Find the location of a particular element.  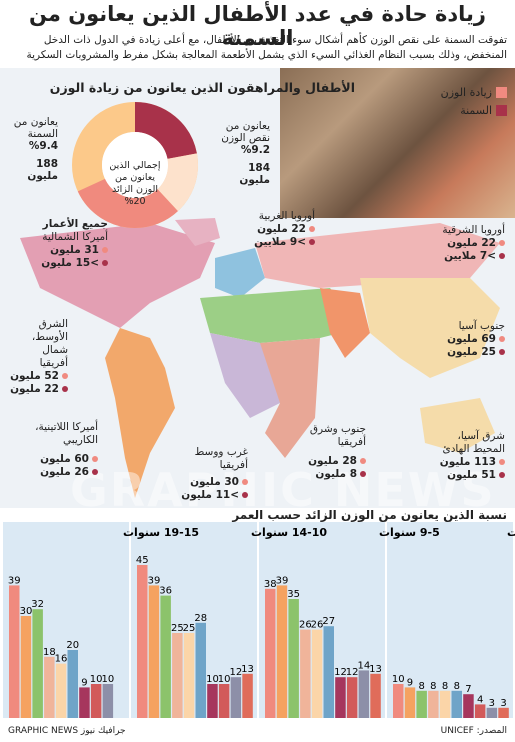

watermark: GRAPHIC NEWS is located at coordinates (283, 485).